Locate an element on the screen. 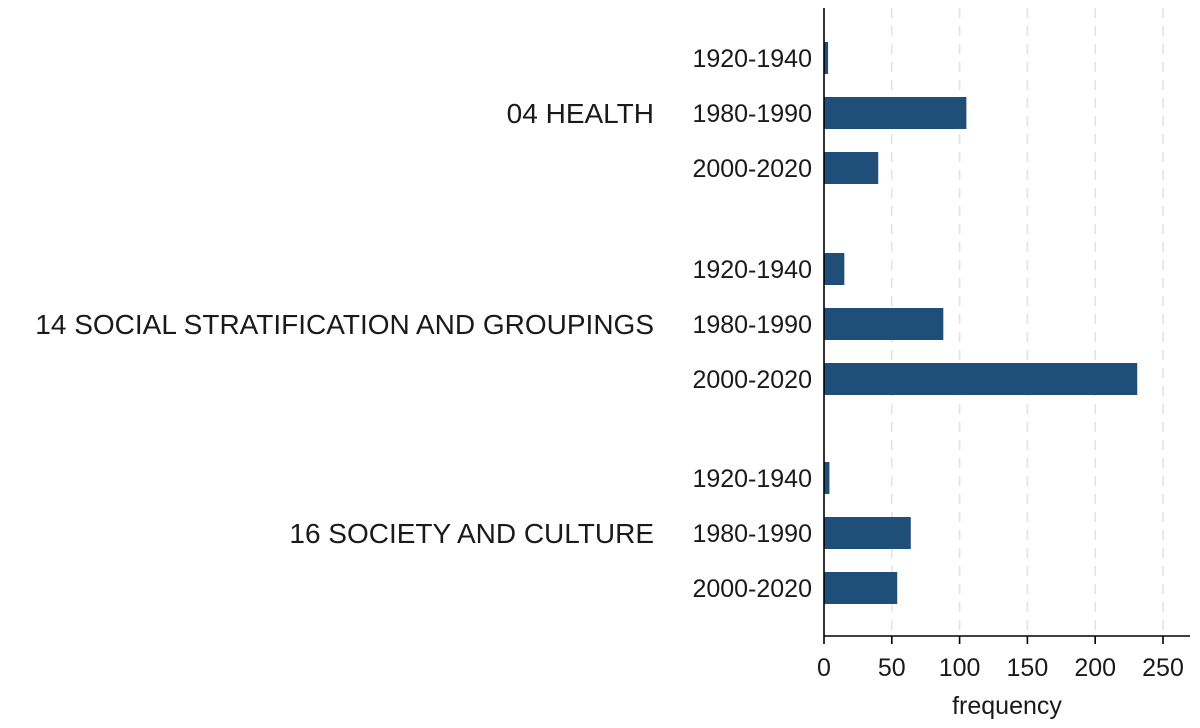 This screenshot has height=728, width=1200. bar-1-1920-1940 is located at coordinates (826, 58).